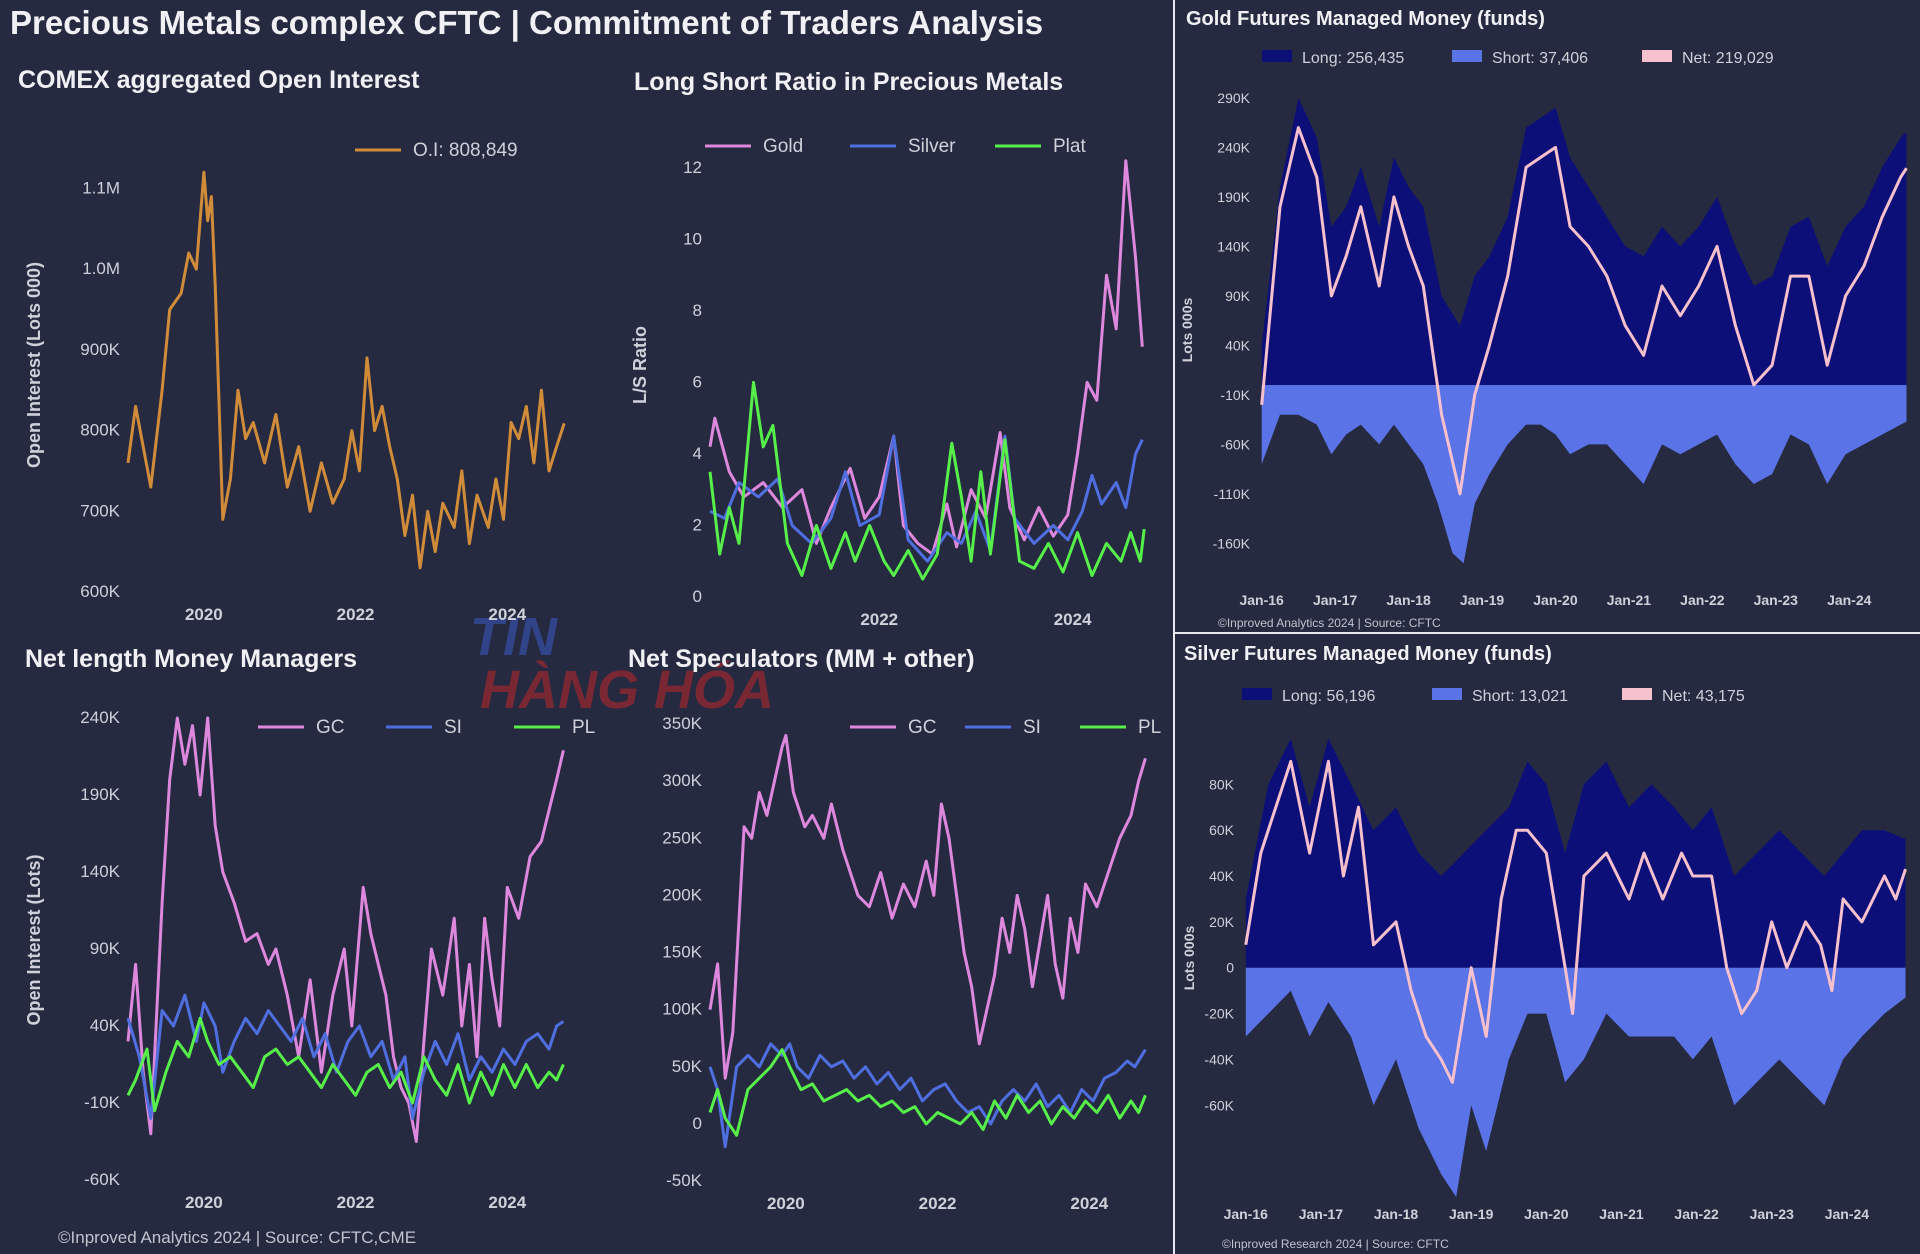  What do you see at coordinates (1540, 58) in the screenshot?
I see `gold-legend-label: Short: 37,406` at bounding box center [1540, 58].